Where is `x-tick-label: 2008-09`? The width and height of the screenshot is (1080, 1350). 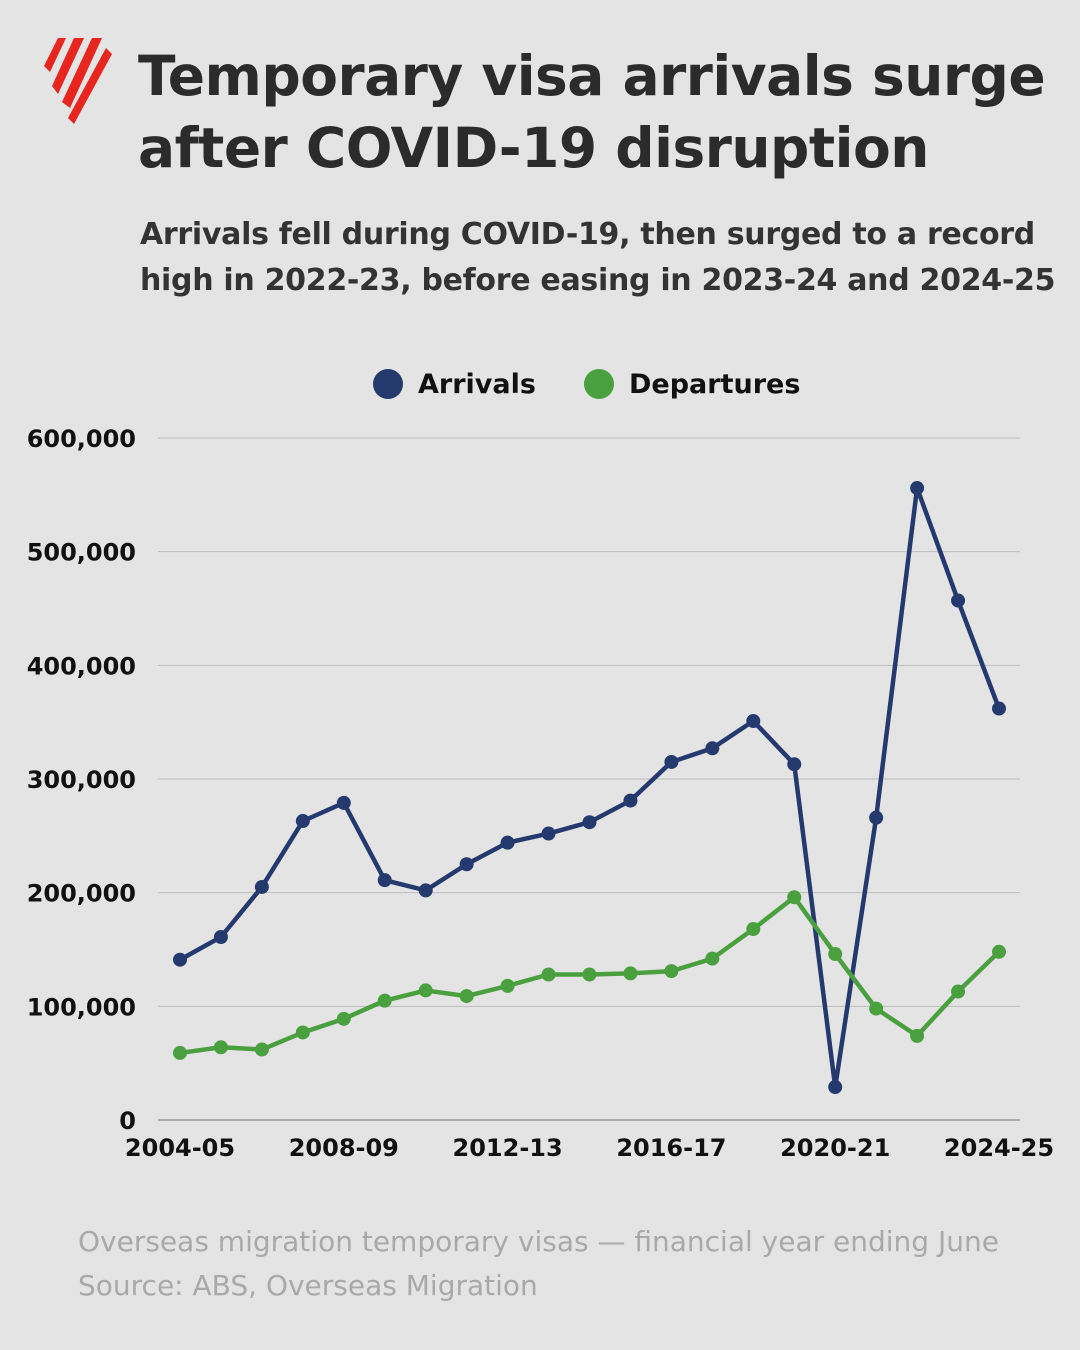 x-tick-label: 2008-09 is located at coordinates (344, 1148).